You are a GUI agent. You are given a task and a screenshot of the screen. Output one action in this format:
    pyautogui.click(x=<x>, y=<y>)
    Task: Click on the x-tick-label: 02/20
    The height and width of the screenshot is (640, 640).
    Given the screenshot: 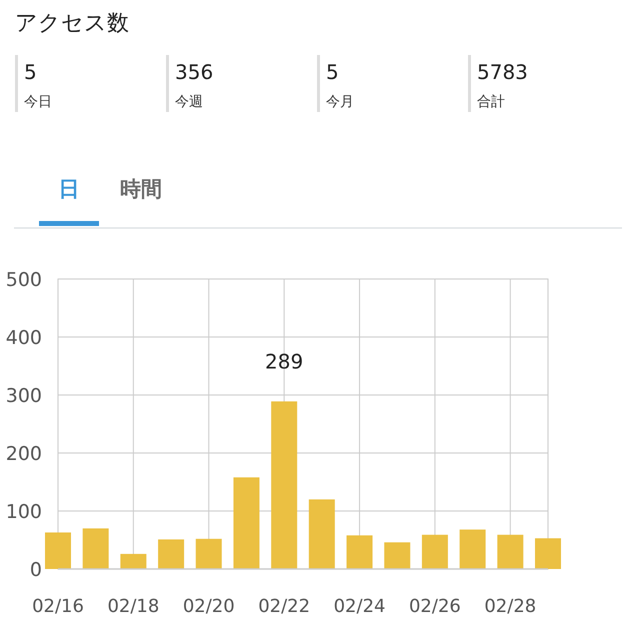 What is the action you would take?
    pyautogui.click(x=208, y=606)
    